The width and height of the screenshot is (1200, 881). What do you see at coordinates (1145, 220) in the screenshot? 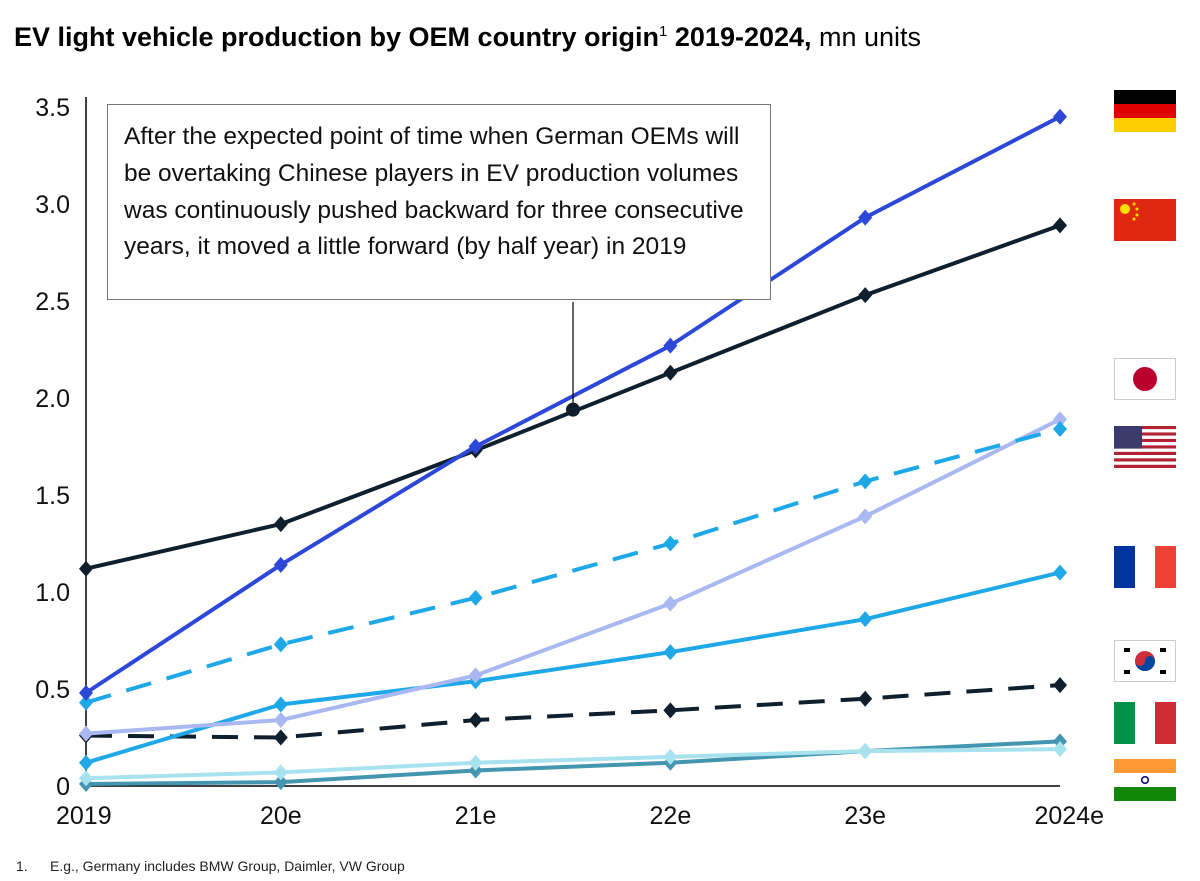
I see `china-flag` at bounding box center [1145, 220].